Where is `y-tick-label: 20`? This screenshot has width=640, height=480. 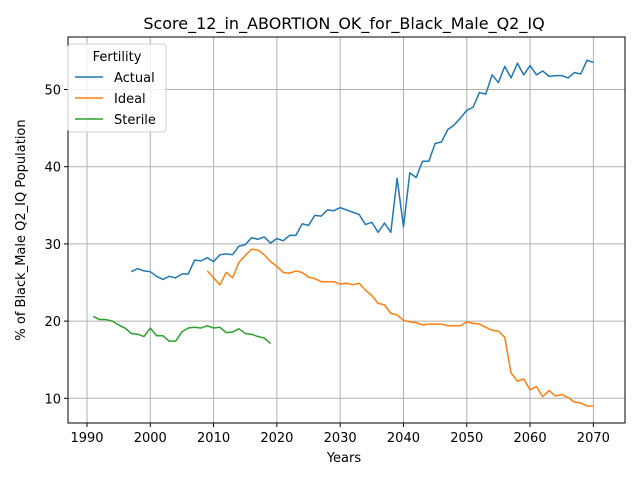
y-tick-label: 20 is located at coordinates (52, 322).